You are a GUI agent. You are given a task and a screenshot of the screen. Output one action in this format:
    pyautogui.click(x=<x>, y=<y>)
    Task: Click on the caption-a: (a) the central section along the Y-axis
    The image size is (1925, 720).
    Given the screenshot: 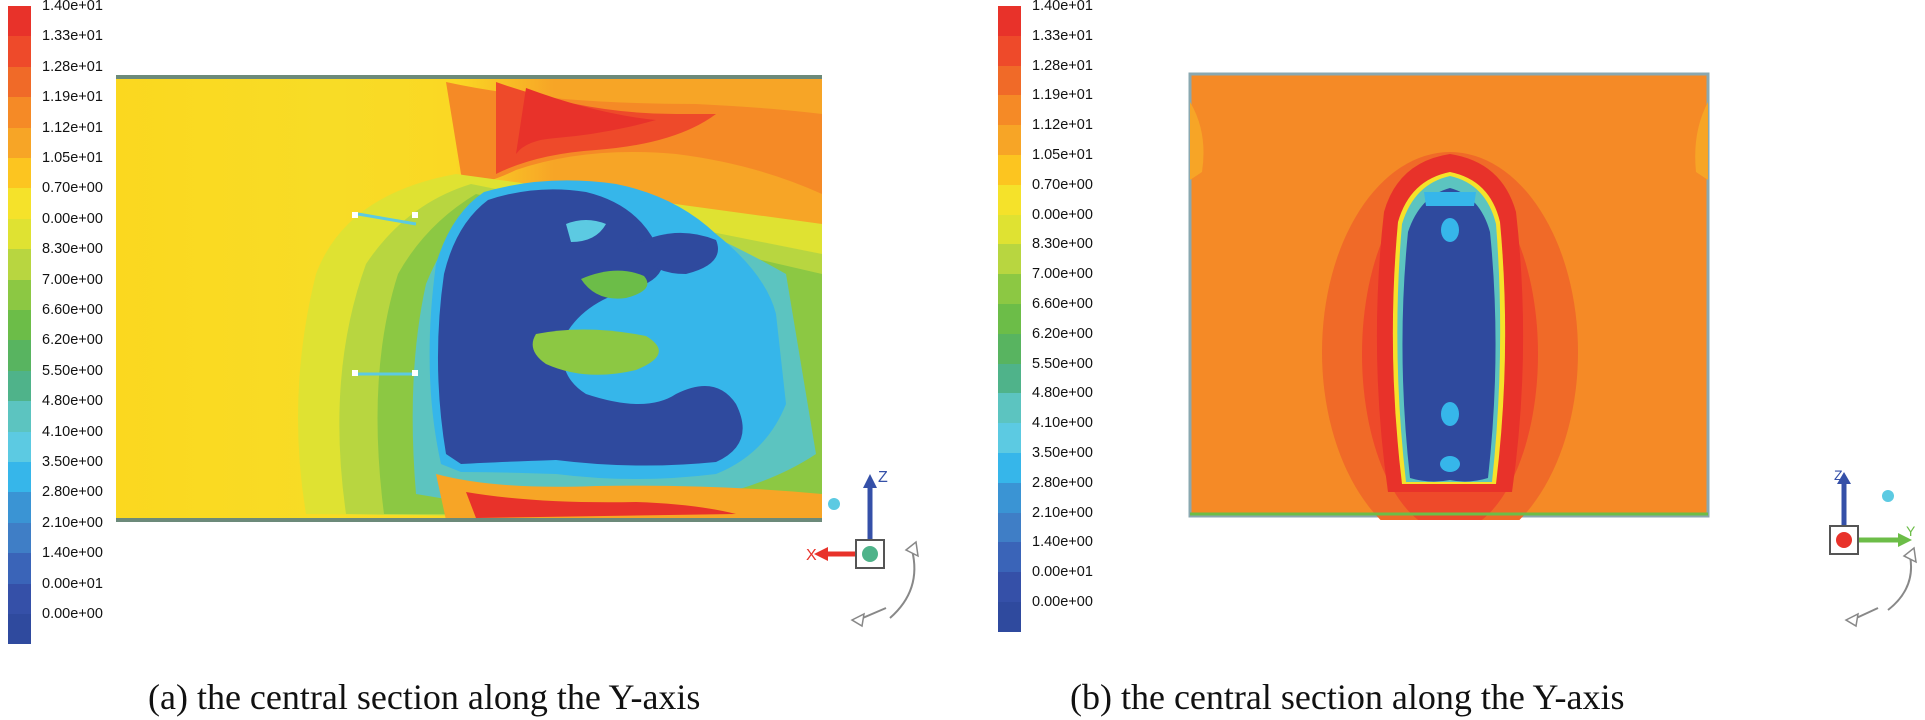 What is the action you would take?
    pyautogui.click(x=424, y=697)
    